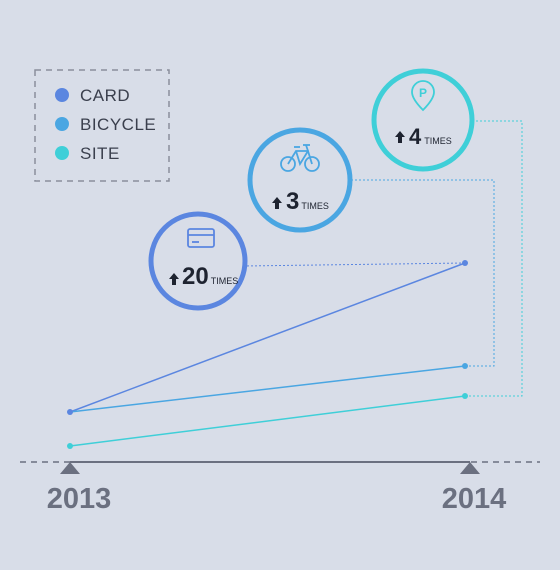 The image size is (560, 570). Describe the element at coordinates (267, 421) in the screenshot. I see `series-line-site` at that location.